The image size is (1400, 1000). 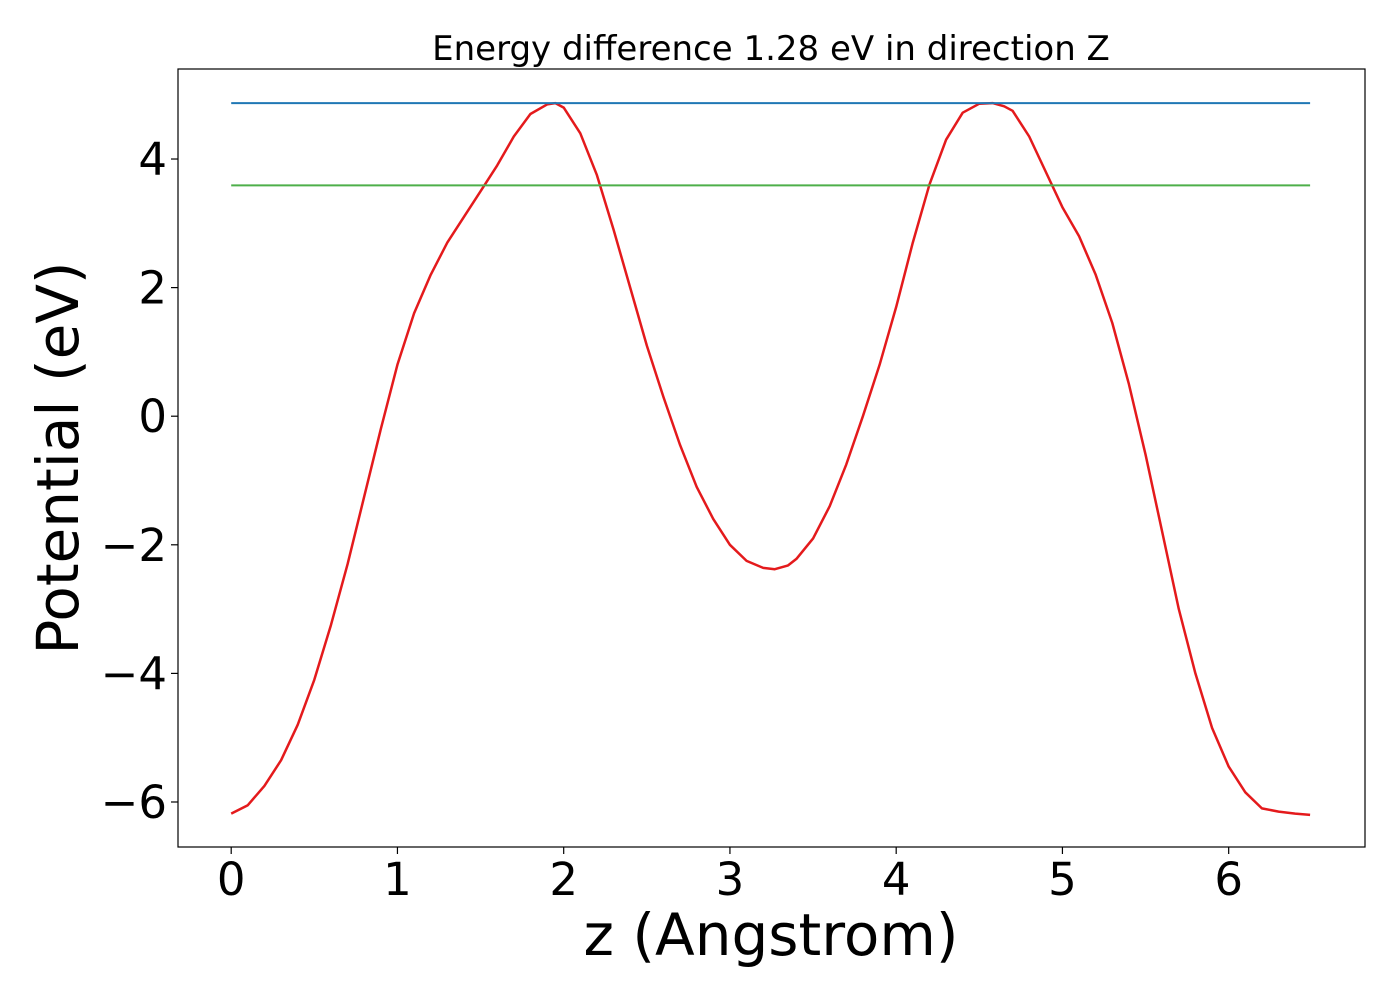 I want to click on y-tick-label: 2, so click(x=152, y=288).